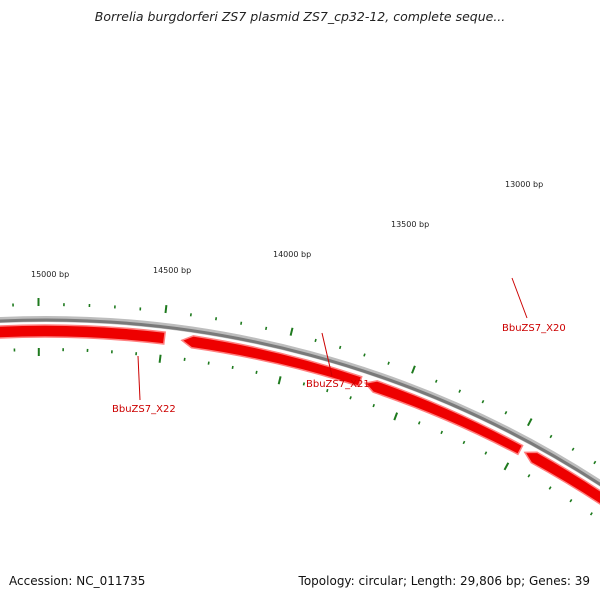 The image size is (600, 600). Describe the element at coordinates (524, 184) in the screenshot. I see `bp-label-13000: 13000 bp` at that location.